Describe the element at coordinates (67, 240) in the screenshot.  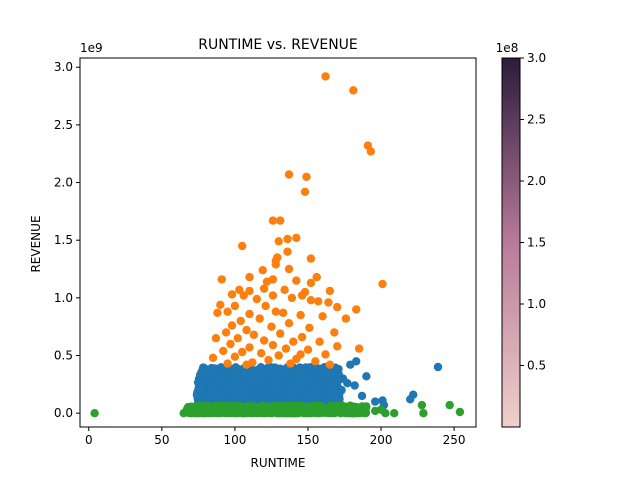
I see `y-axis-ticks: 0.0 0.5 1.0 1.5 2.0 2.5 3.0` at that location.